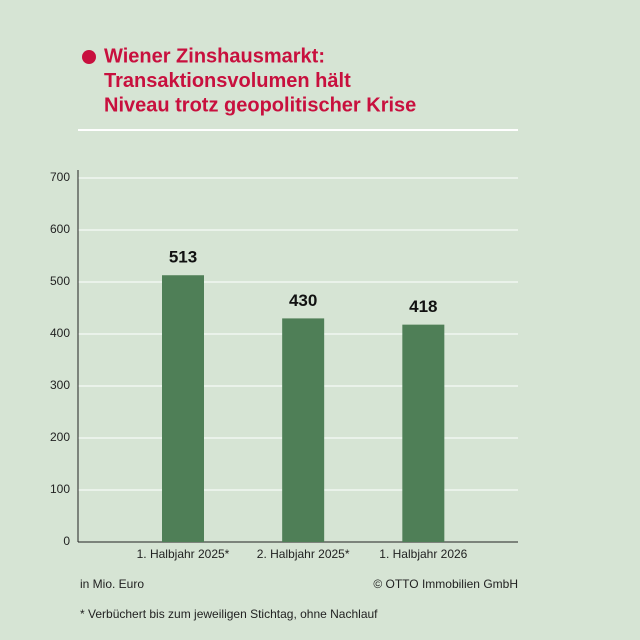 The height and width of the screenshot is (640, 640). What do you see at coordinates (60, 489) in the screenshot?
I see `y-tick-label: 100` at bounding box center [60, 489].